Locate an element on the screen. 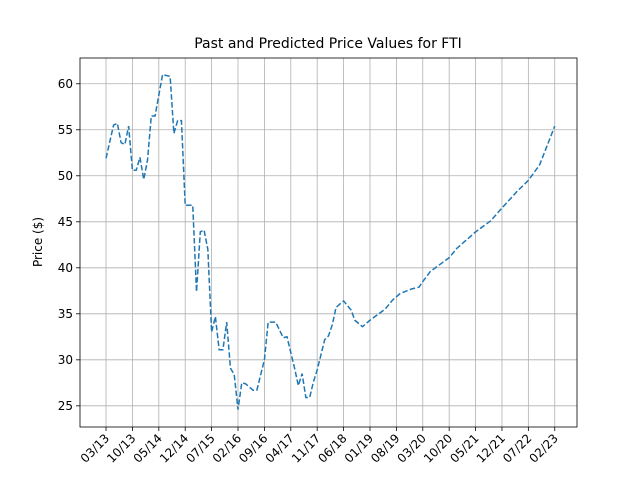  x-tick-label: 08/19 is located at coordinates (385, 448).